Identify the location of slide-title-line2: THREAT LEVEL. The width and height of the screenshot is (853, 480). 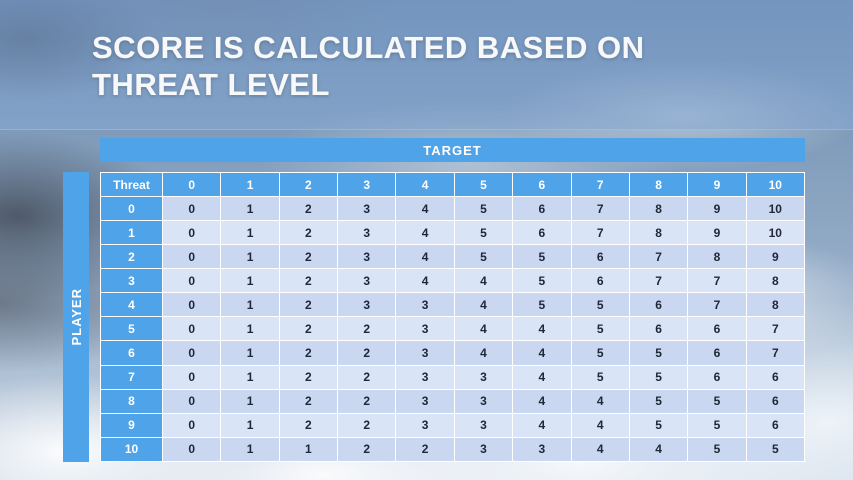
(211, 84).